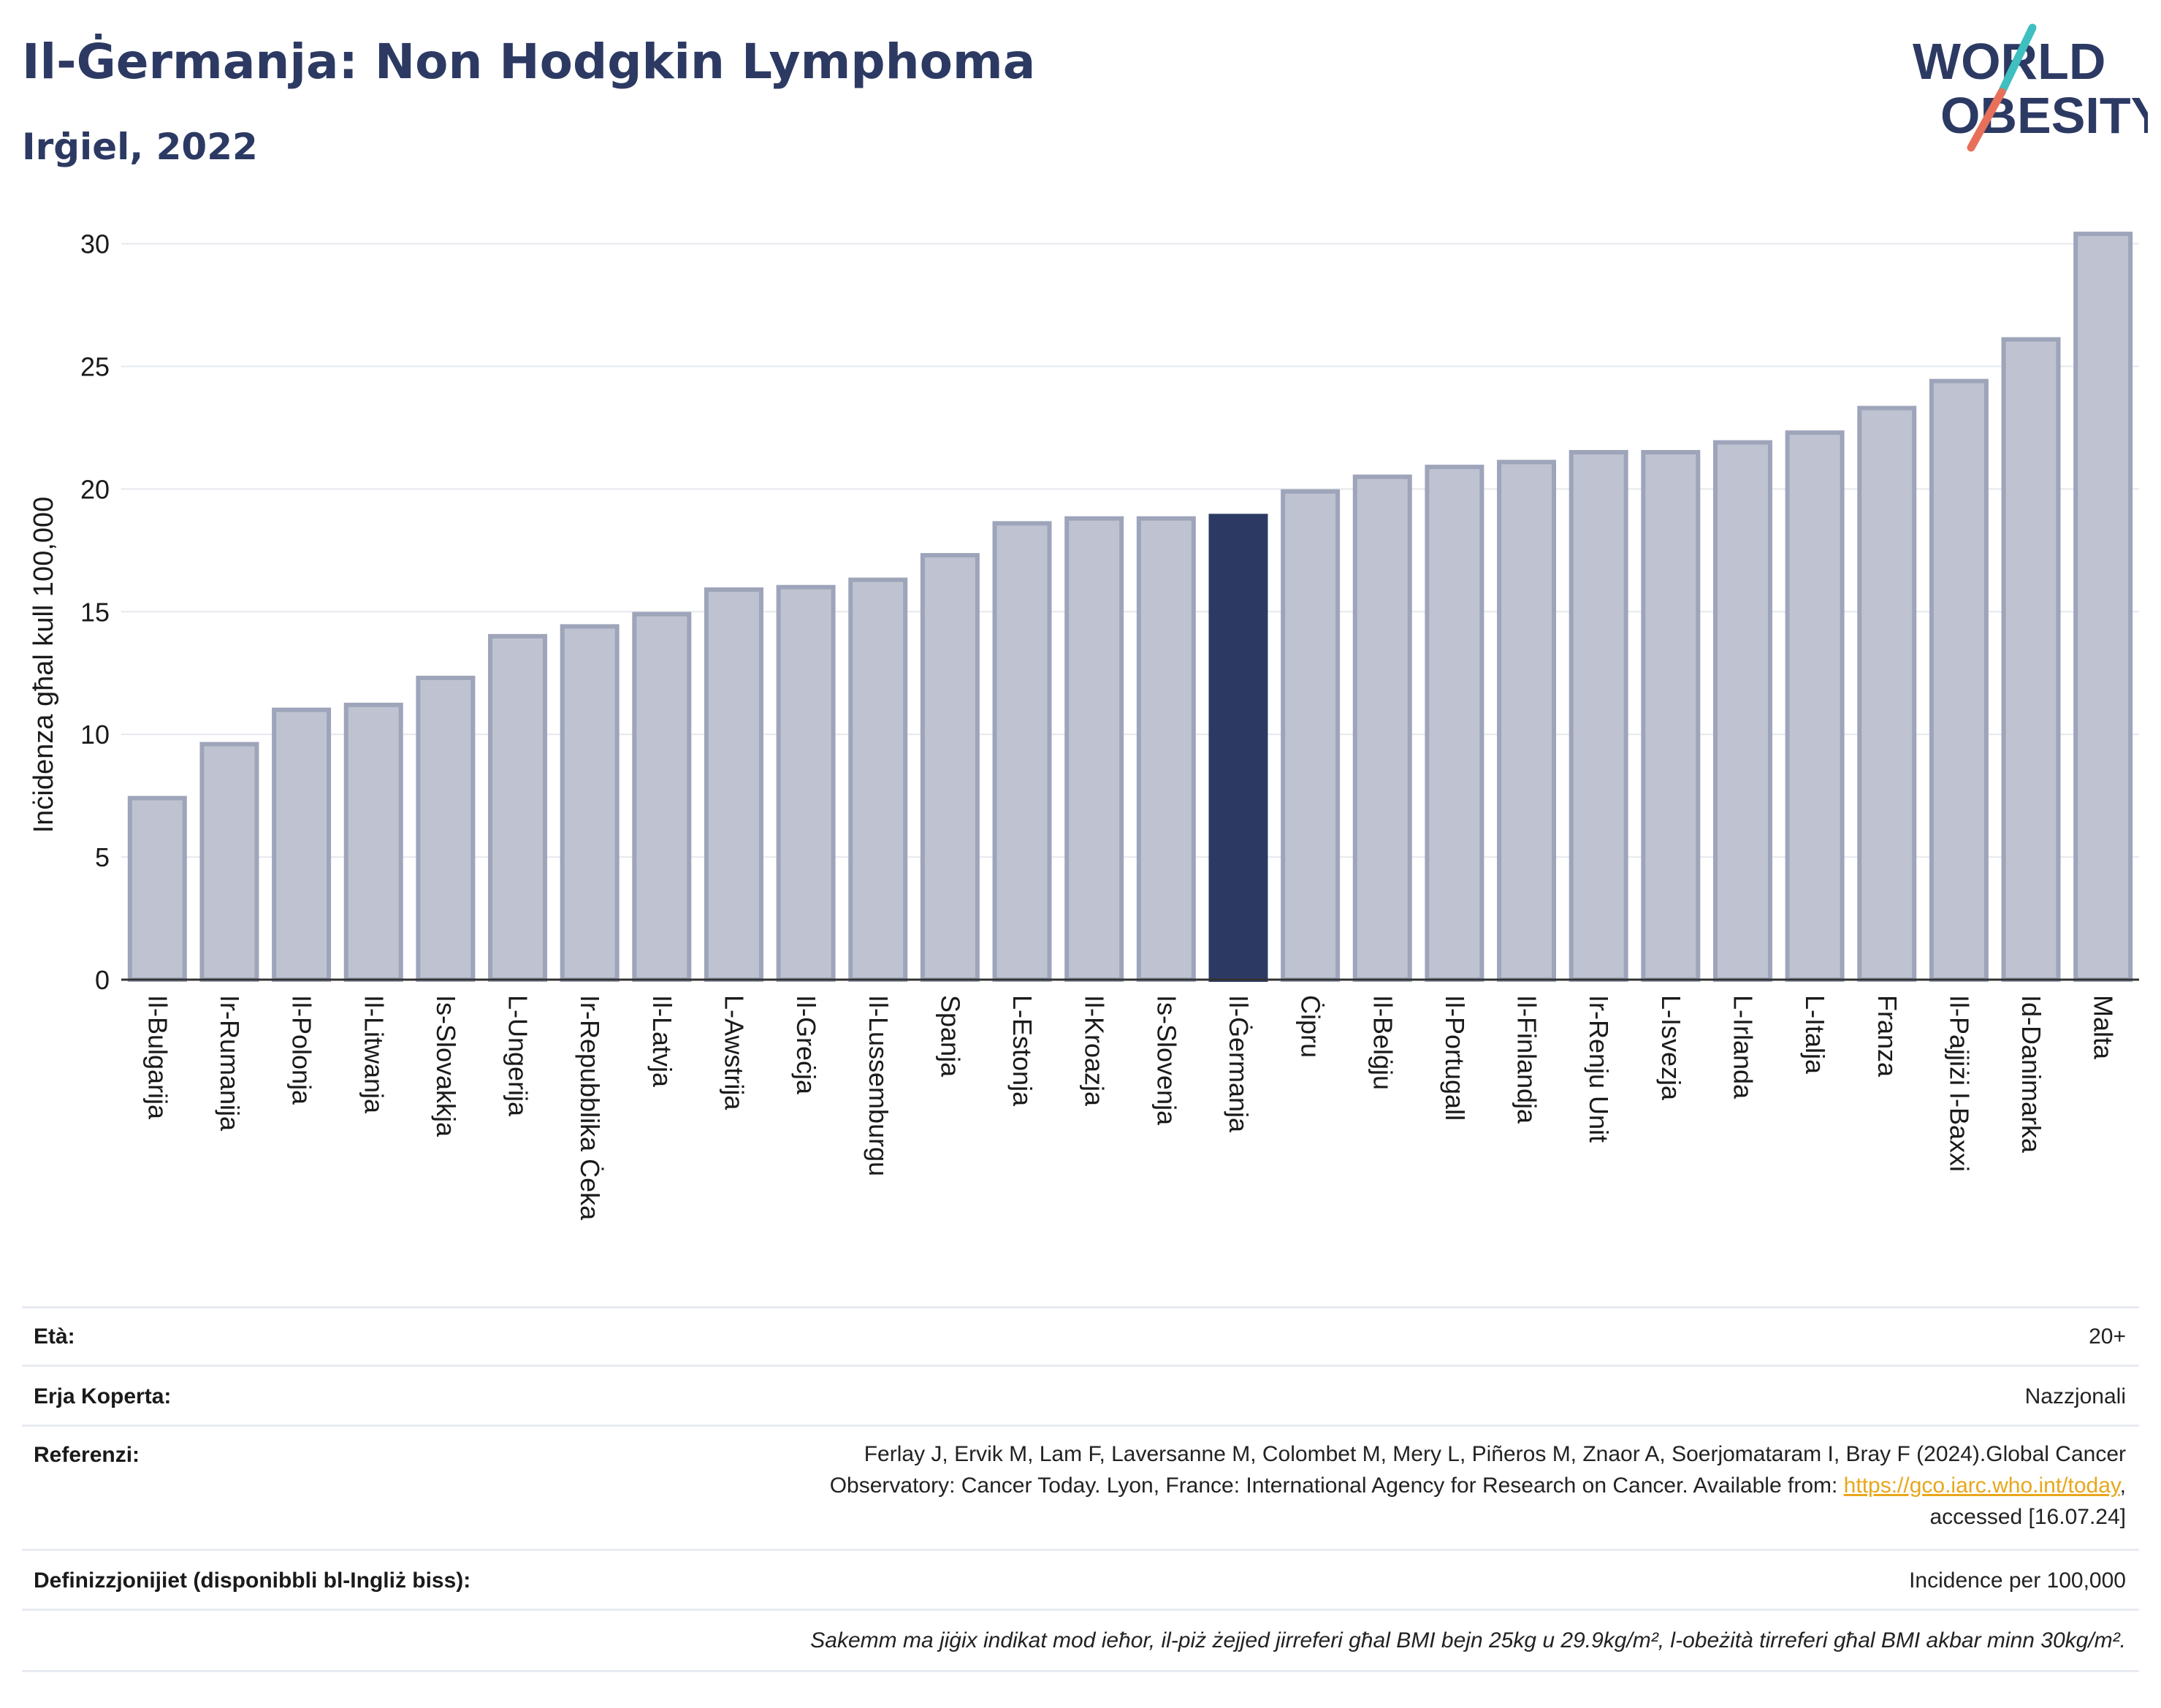  What do you see at coordinates (1743, 1047) in the screenshot?
I see `x-tick-label: L-Irlanda` at bounding box center [1743, 1047].